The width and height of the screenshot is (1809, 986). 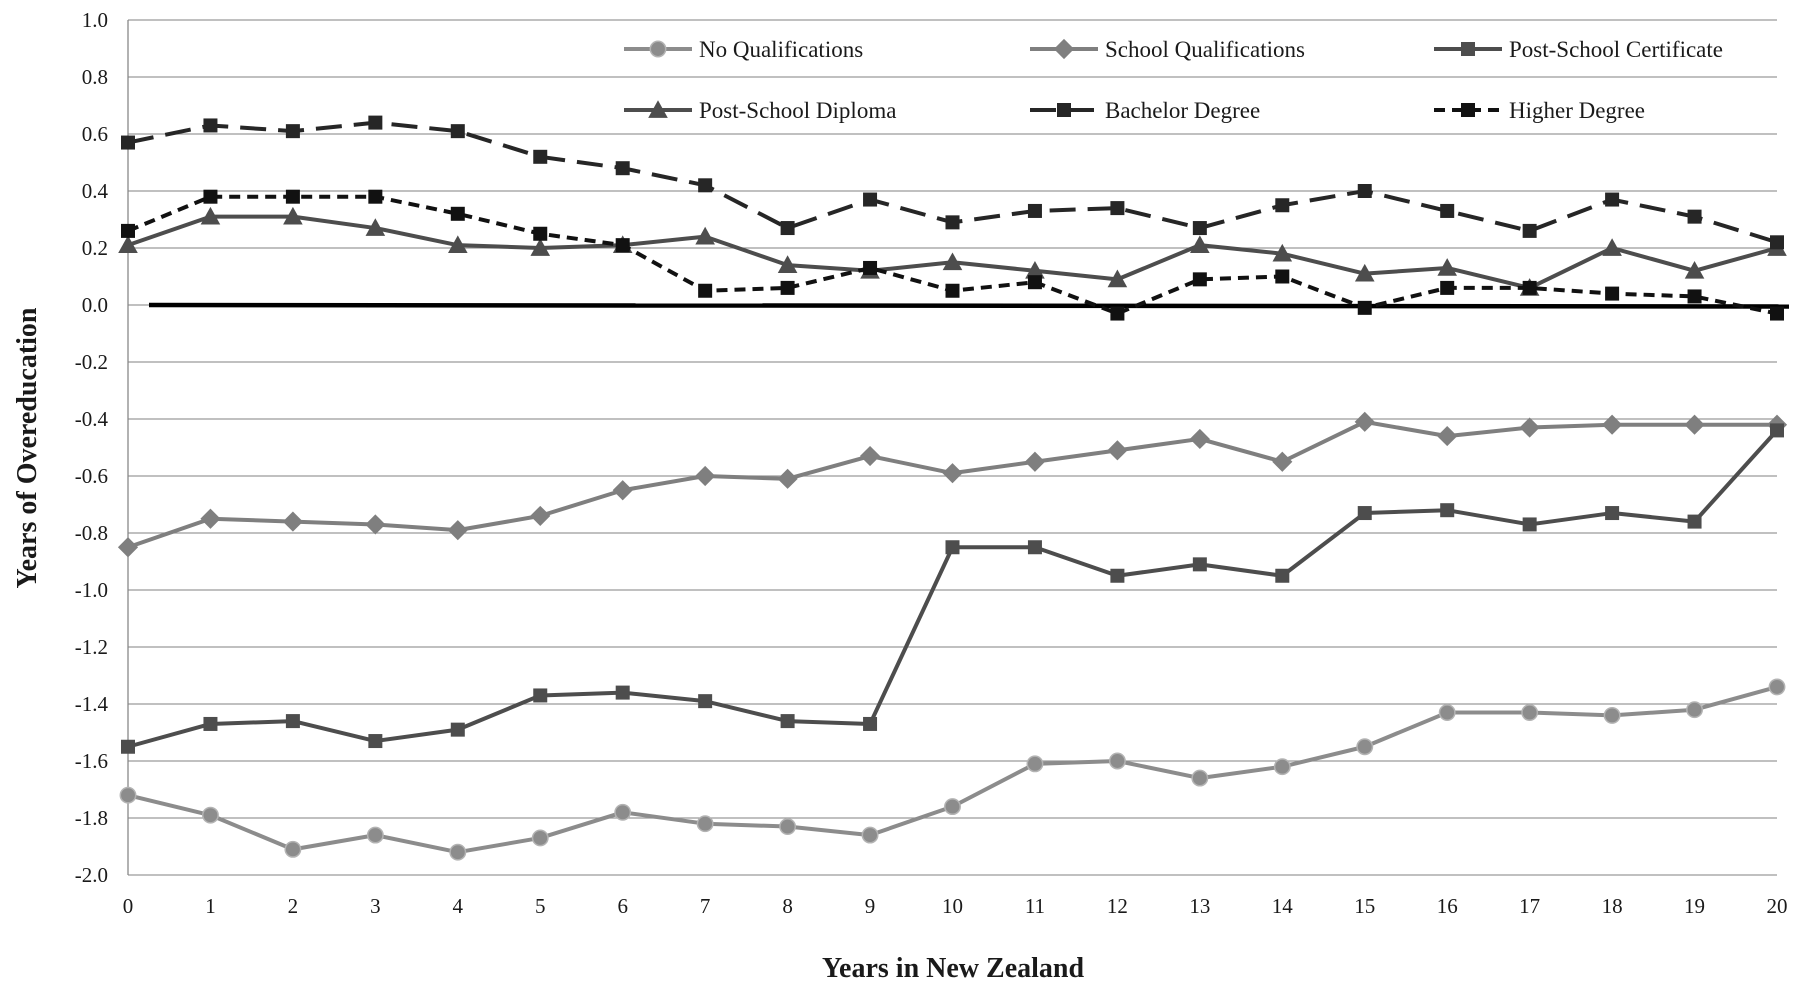 I want to click on y-tick-label: -0.4, so click(x=92, y=419).